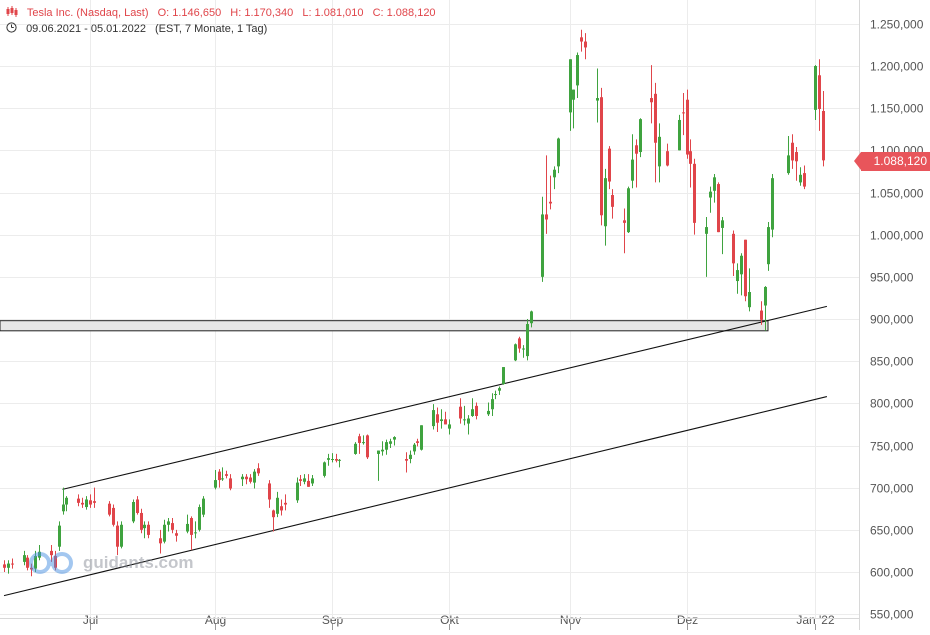 Image resolution: width=930 pixels, height=635 pixels. What do you see at coordinates (12, 13) in the screenshot?
I see `candlestick-chart-icon` at bounding box center [12, 13].